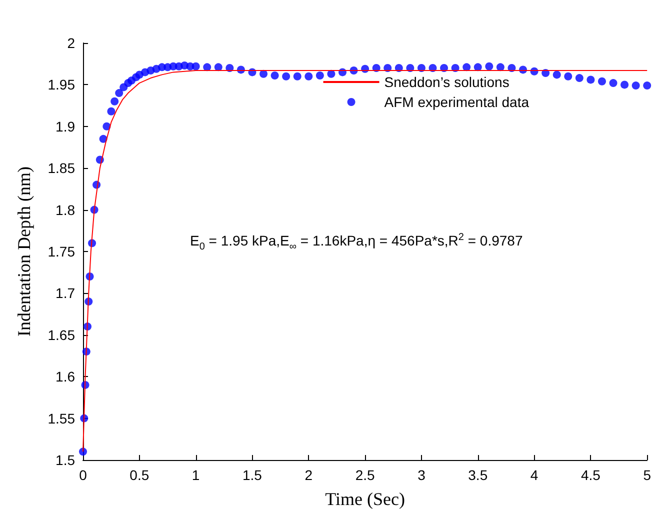 The width and height of the screenshot is (654, 518). Describe the element at coordinates (196, 475) in the screenshot. I see `x-tick-label: 1` at that location.